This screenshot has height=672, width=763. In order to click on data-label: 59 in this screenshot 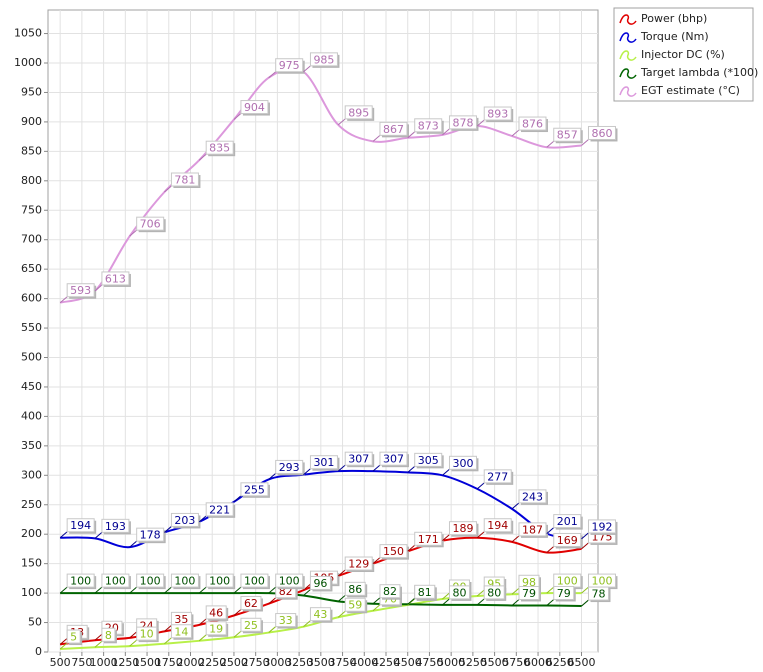, I will do `click(355, 605)`.